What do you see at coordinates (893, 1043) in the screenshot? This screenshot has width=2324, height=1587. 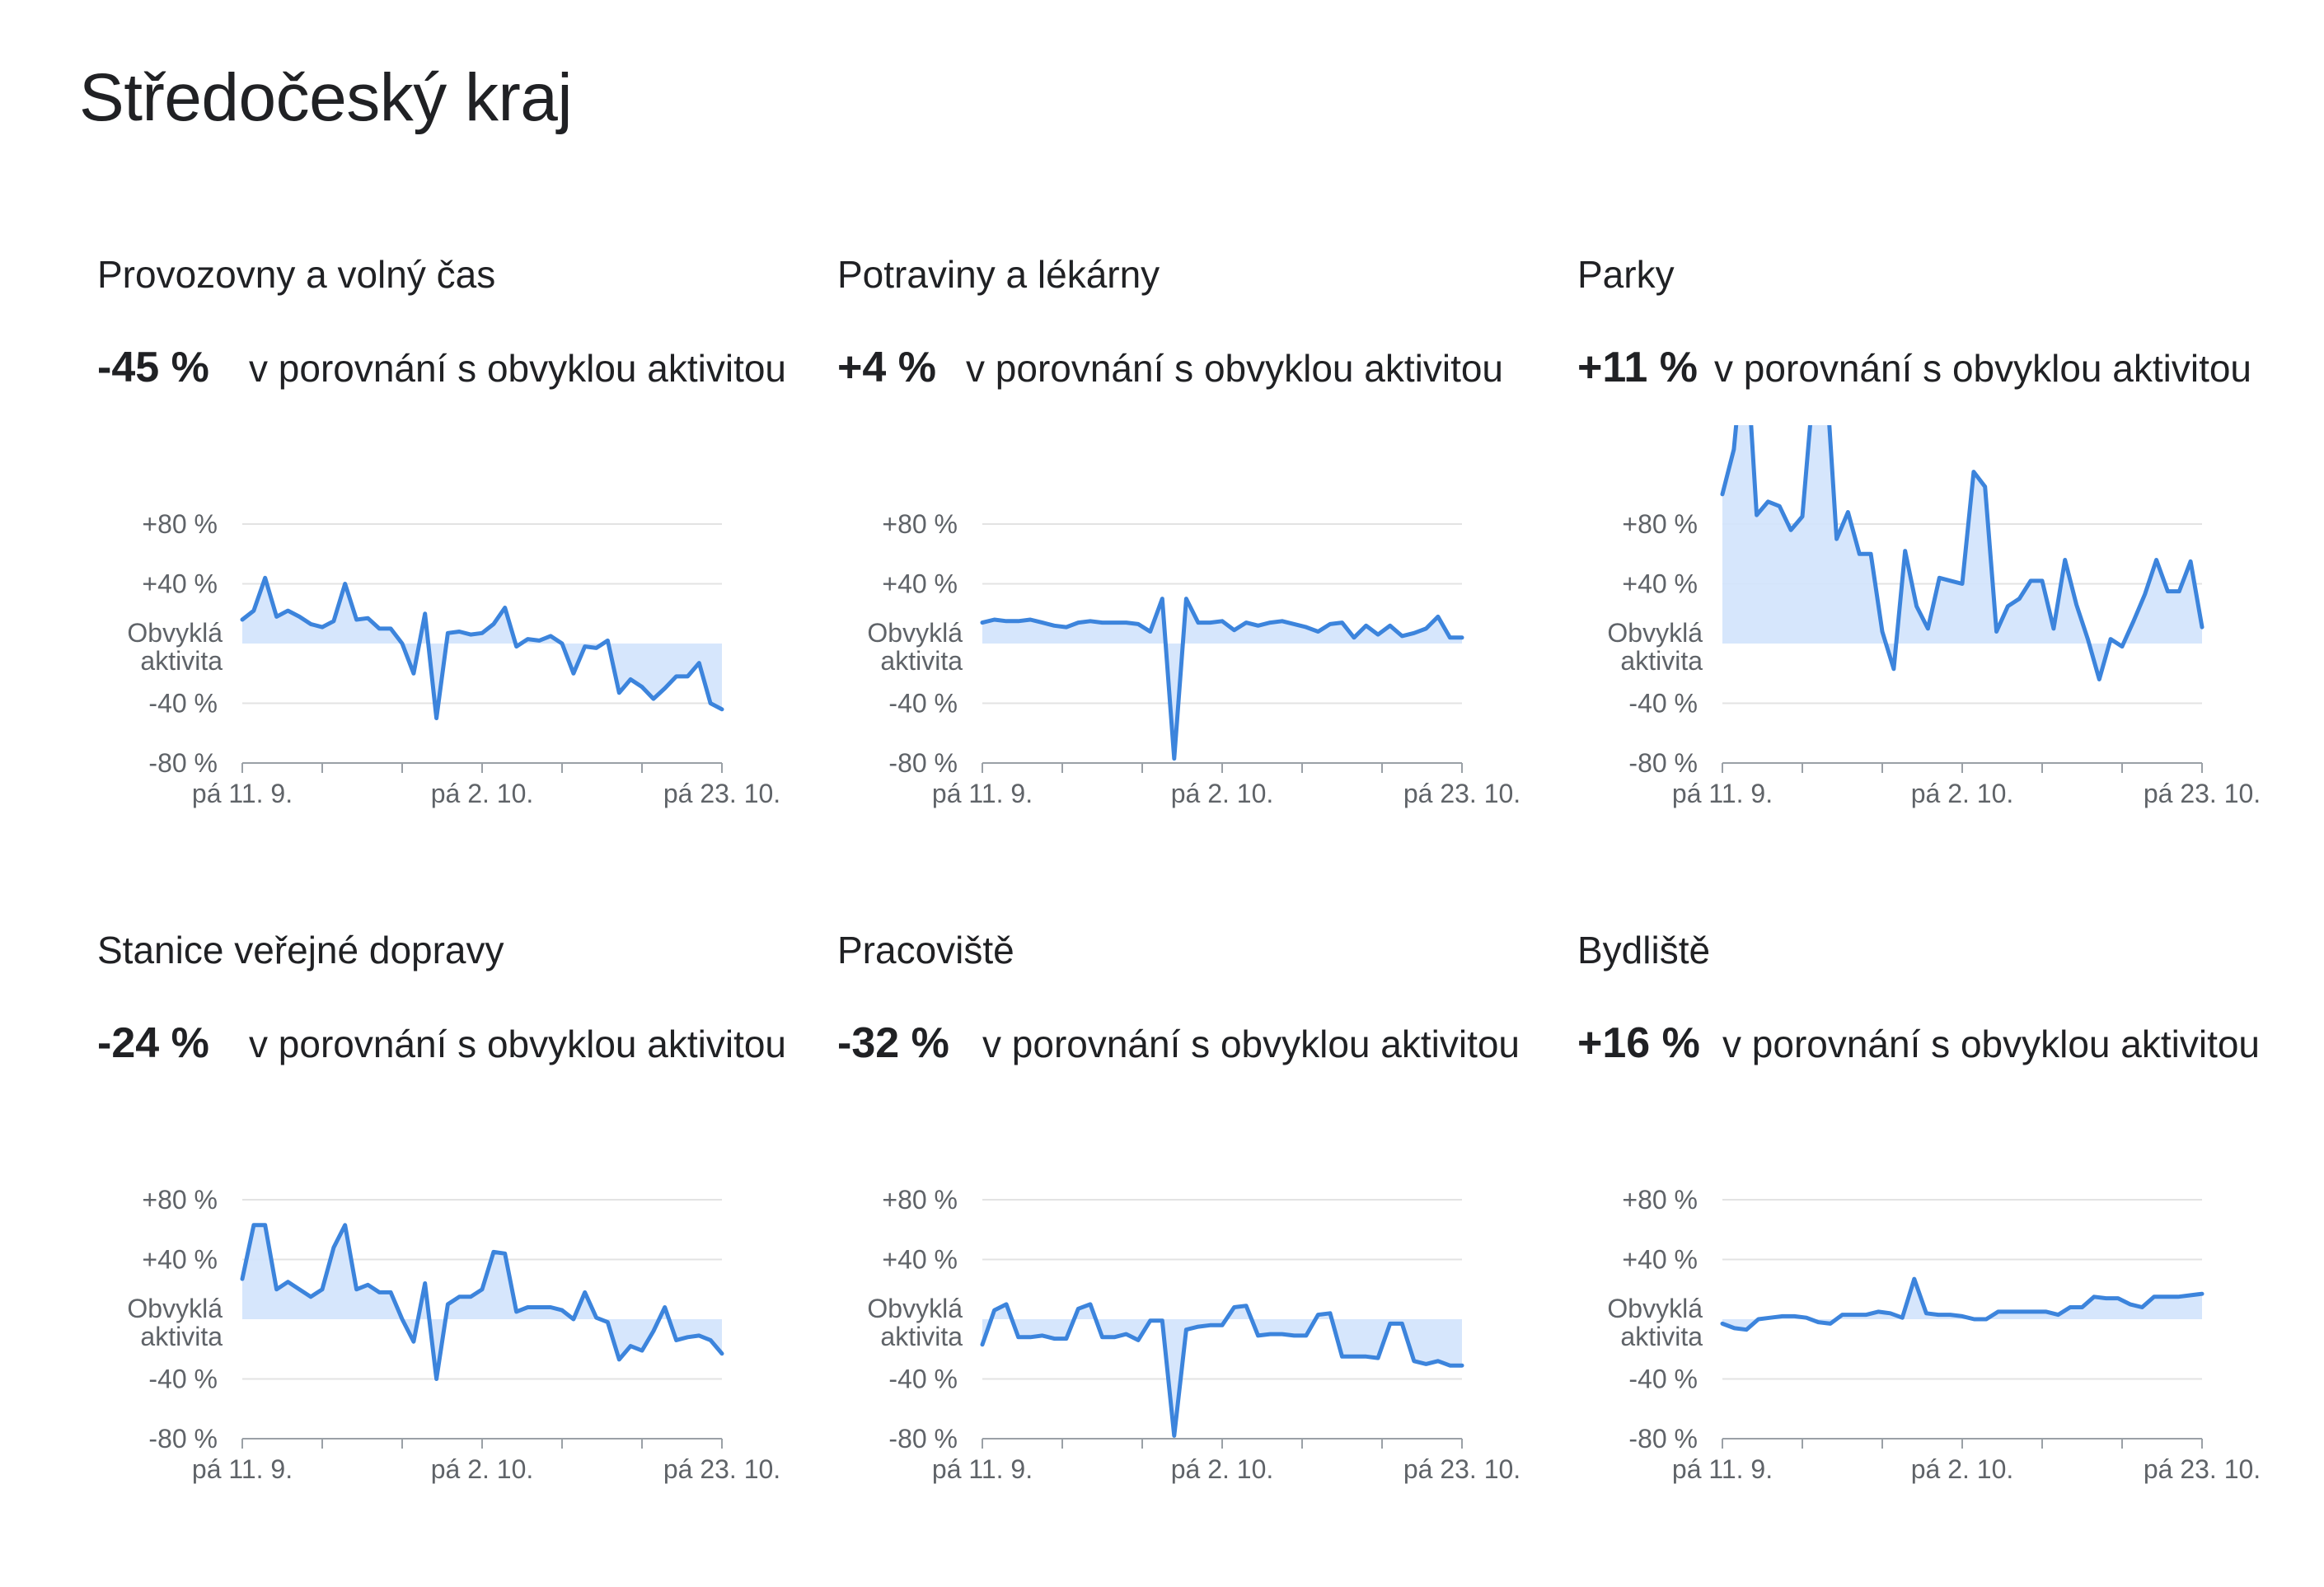 I see `panel-value: -32 %` at bounding box center [893, 1043].